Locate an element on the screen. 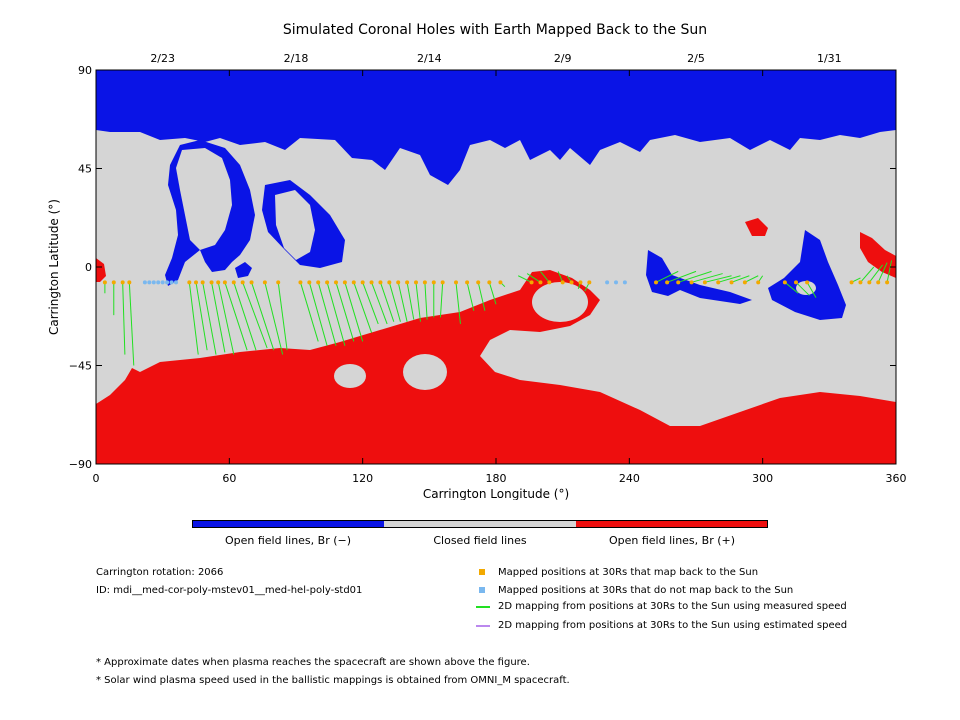 This screenshot has height=720, width=960. unmapped-marker-swatch is located at coordinates (482, 590).